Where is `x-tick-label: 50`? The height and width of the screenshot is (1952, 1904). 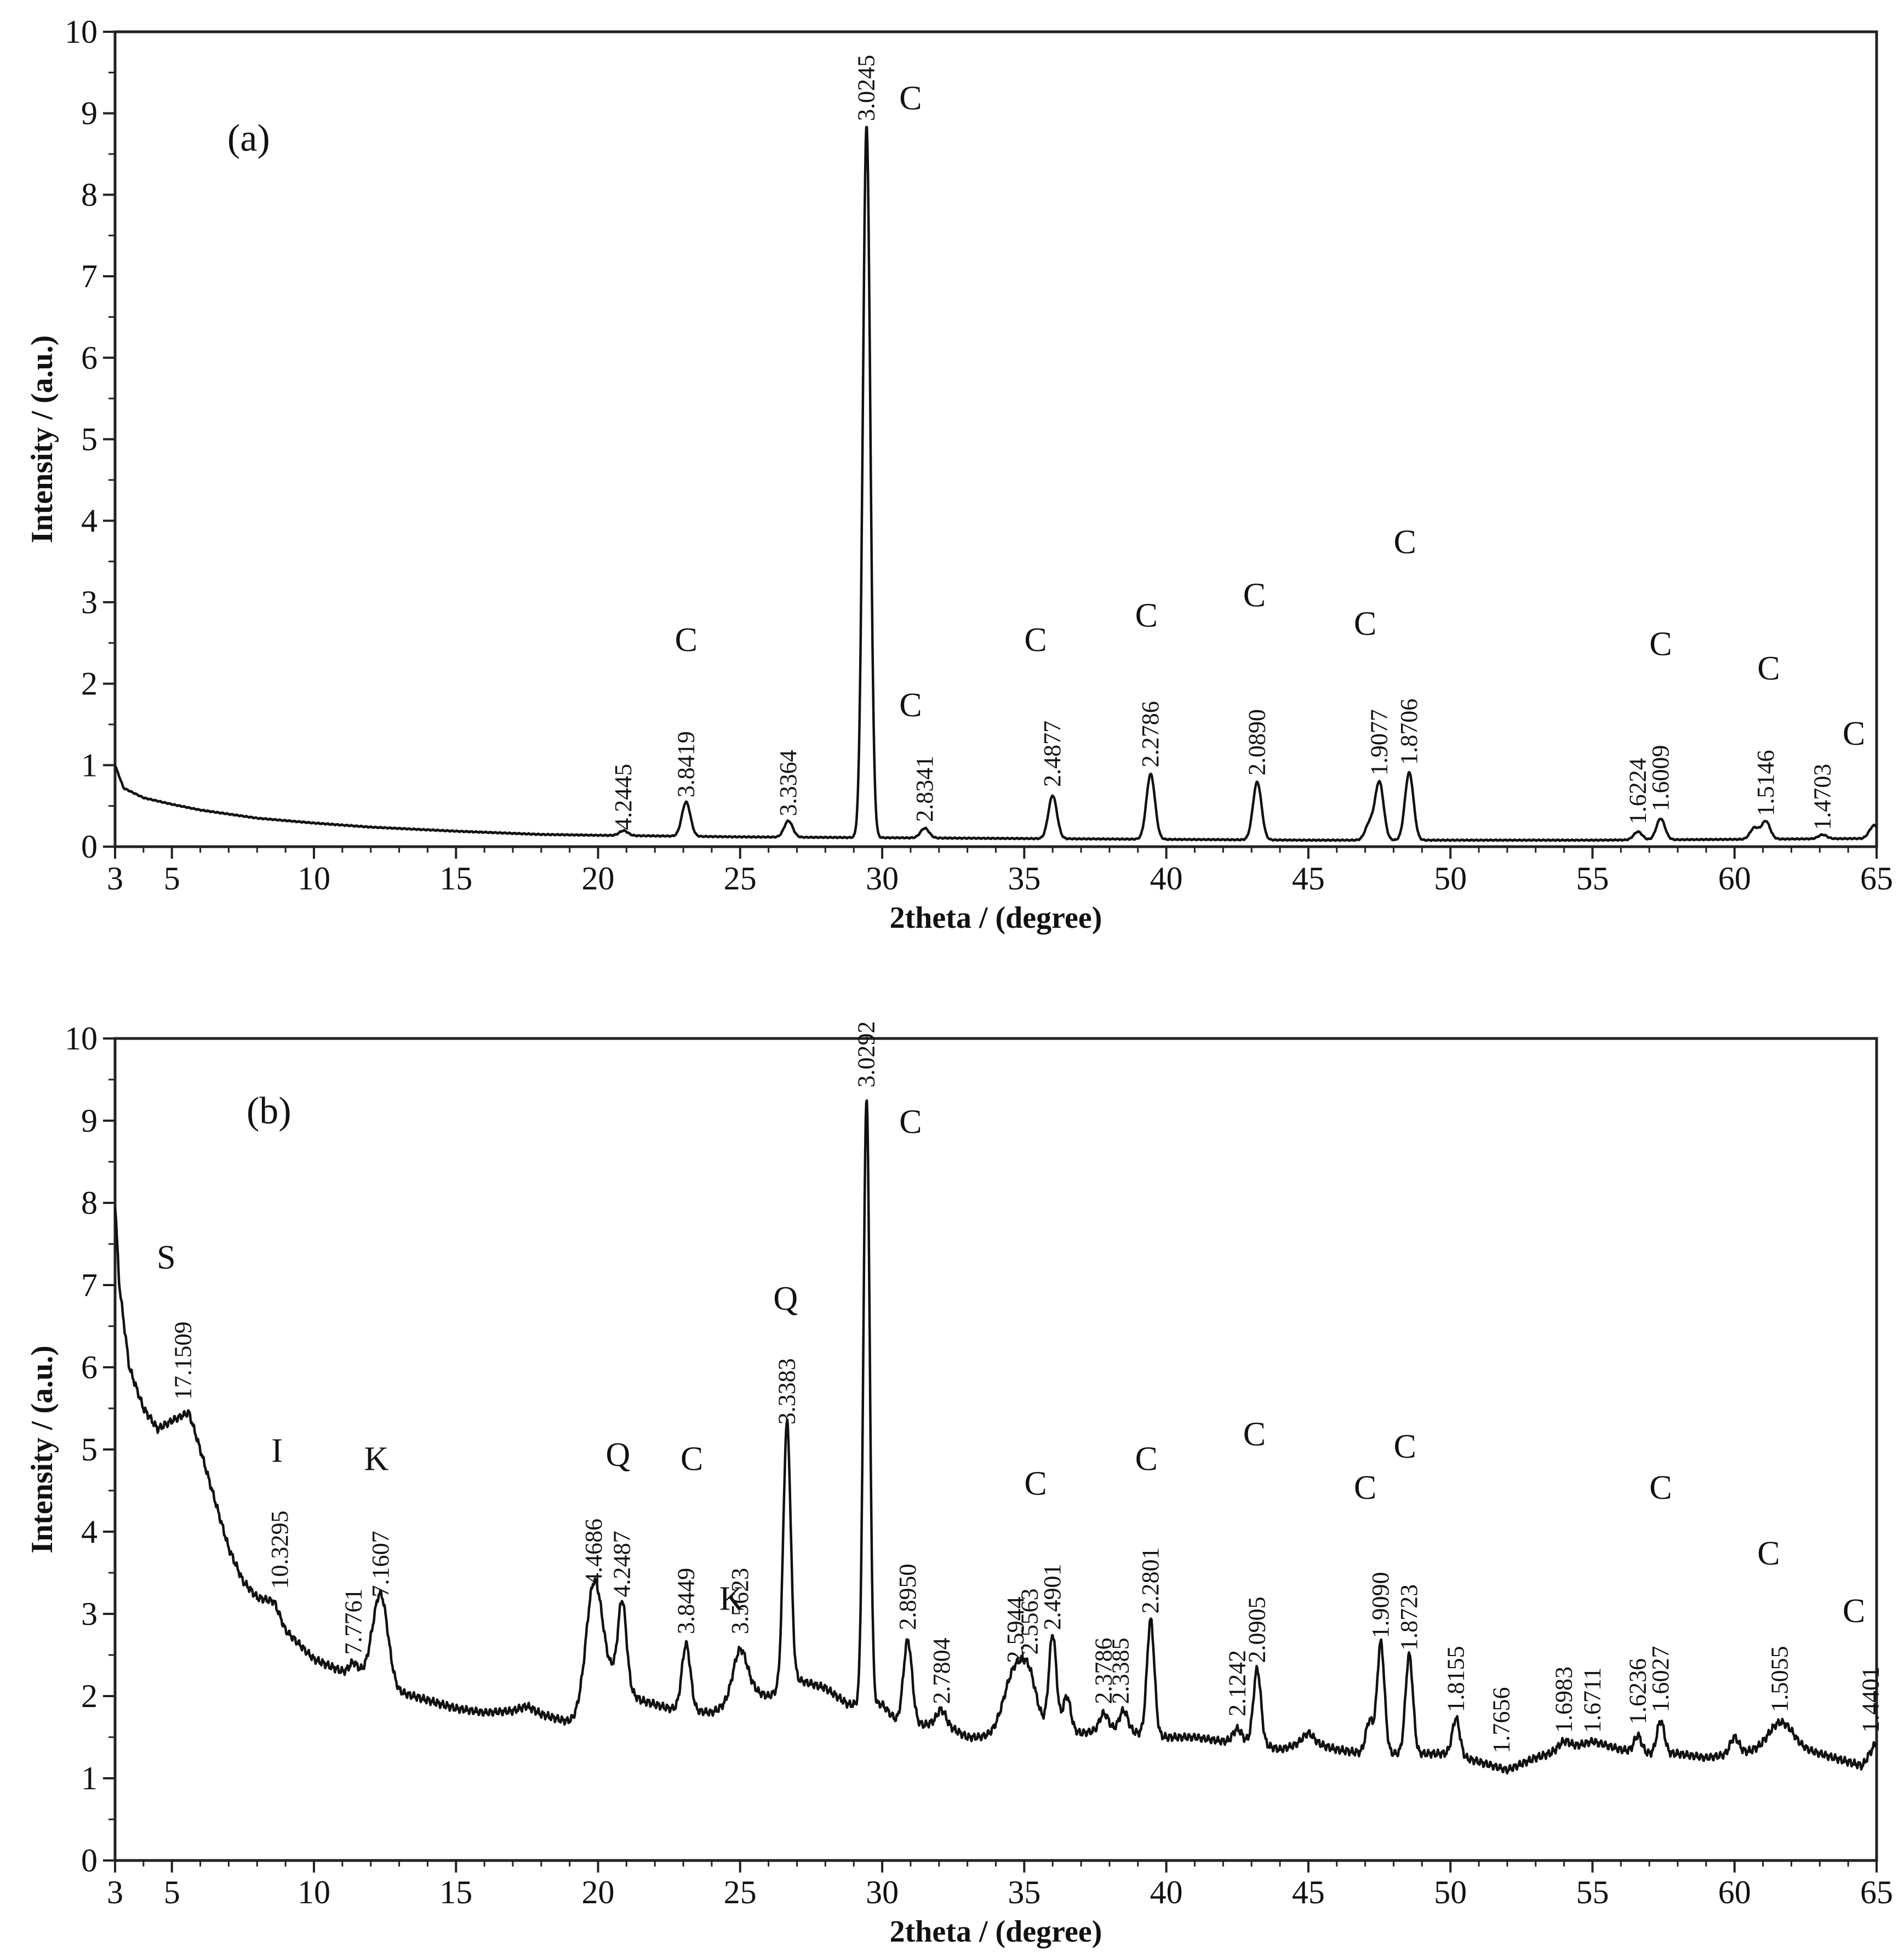
x-tick-label: 50 is located at coordinates (1451, 878).